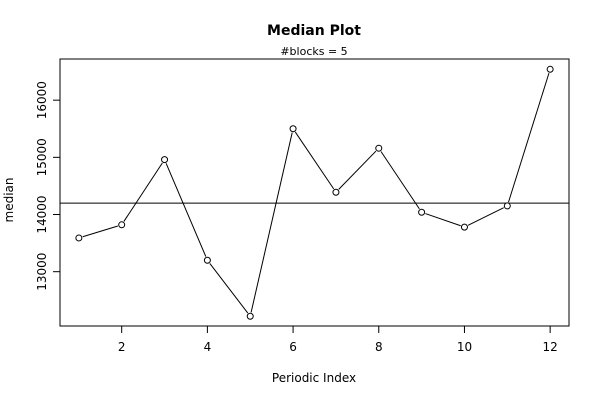 The height and width of the screenshot is (404, 599). I want to click on x-axis-label: Periodic Index, so click(314, 378).